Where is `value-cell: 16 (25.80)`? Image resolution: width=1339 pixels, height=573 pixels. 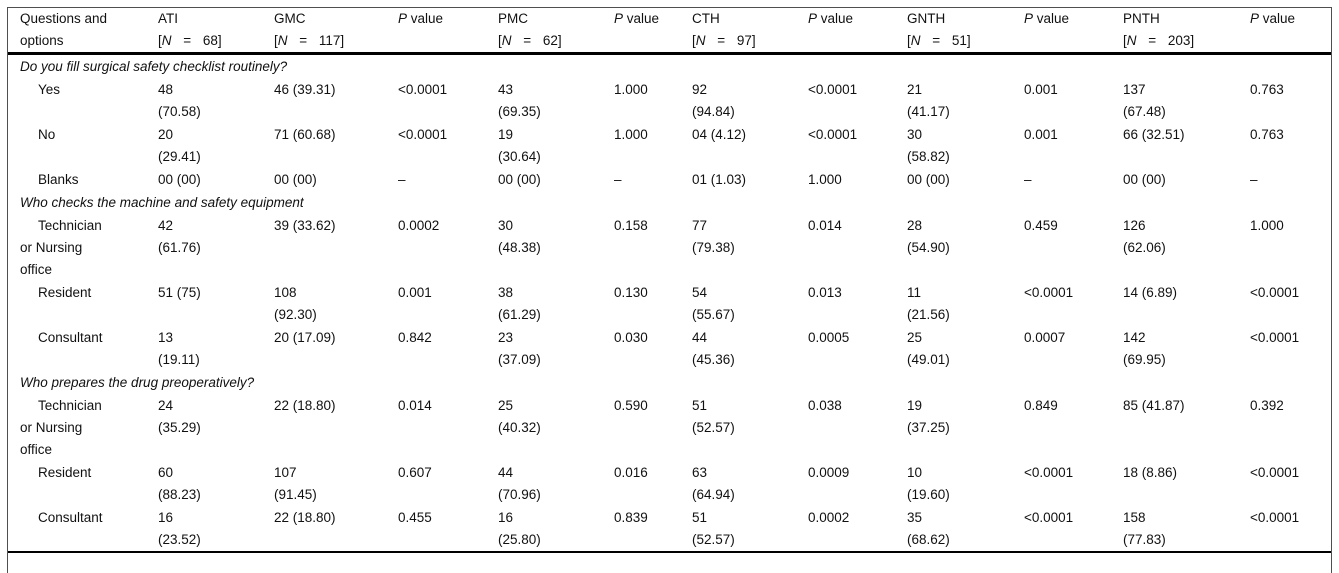
value-cell: 16 (25.80) is located at coordinates (548, 529).